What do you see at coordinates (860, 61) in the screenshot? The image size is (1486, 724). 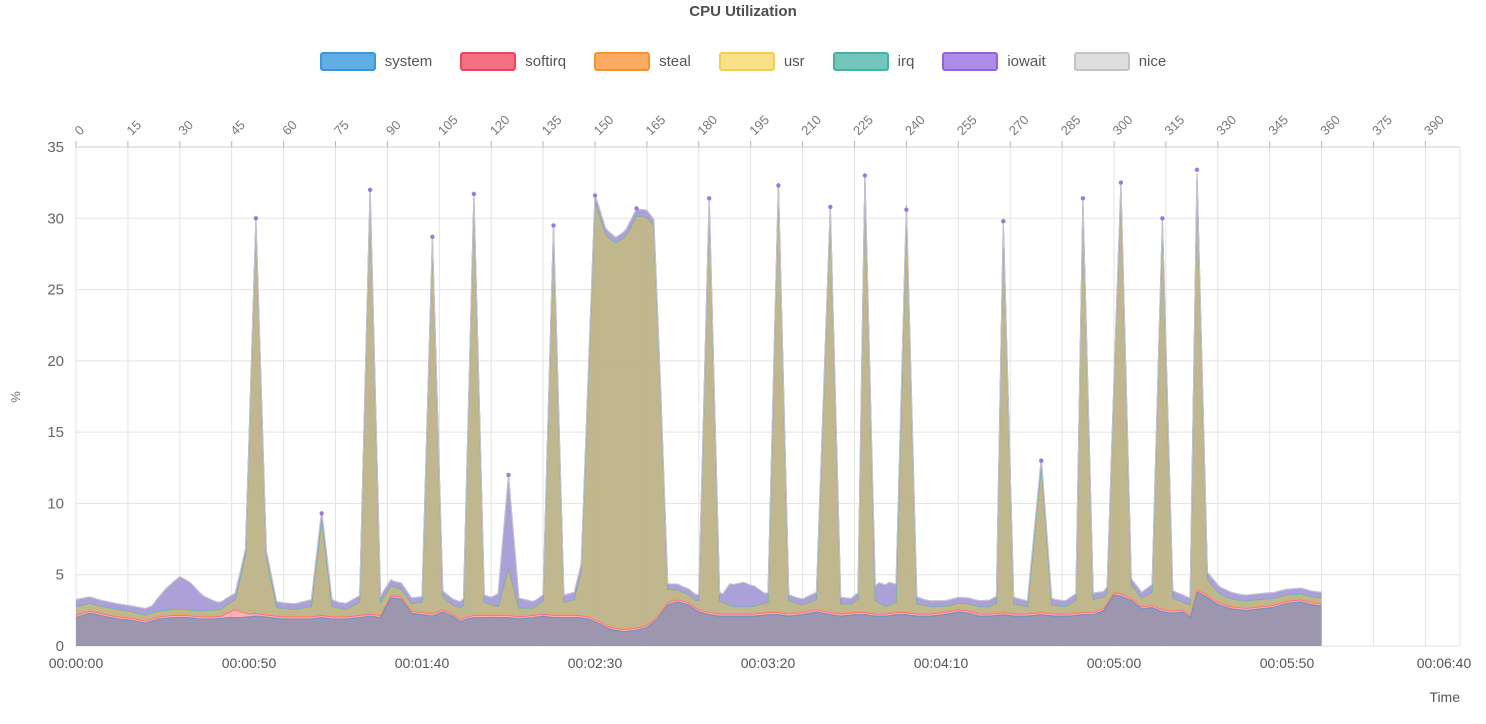 I see `legend-swatch-irq` at bounding box center [860, 61].